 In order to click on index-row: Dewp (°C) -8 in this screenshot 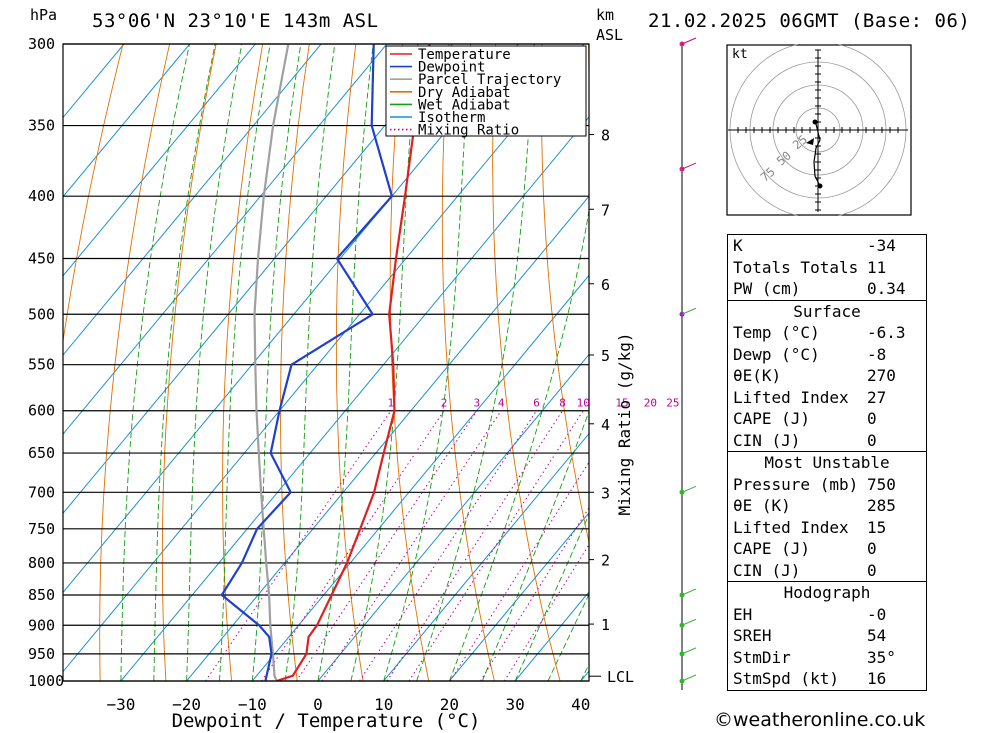, I will do `click(827, 355)`.